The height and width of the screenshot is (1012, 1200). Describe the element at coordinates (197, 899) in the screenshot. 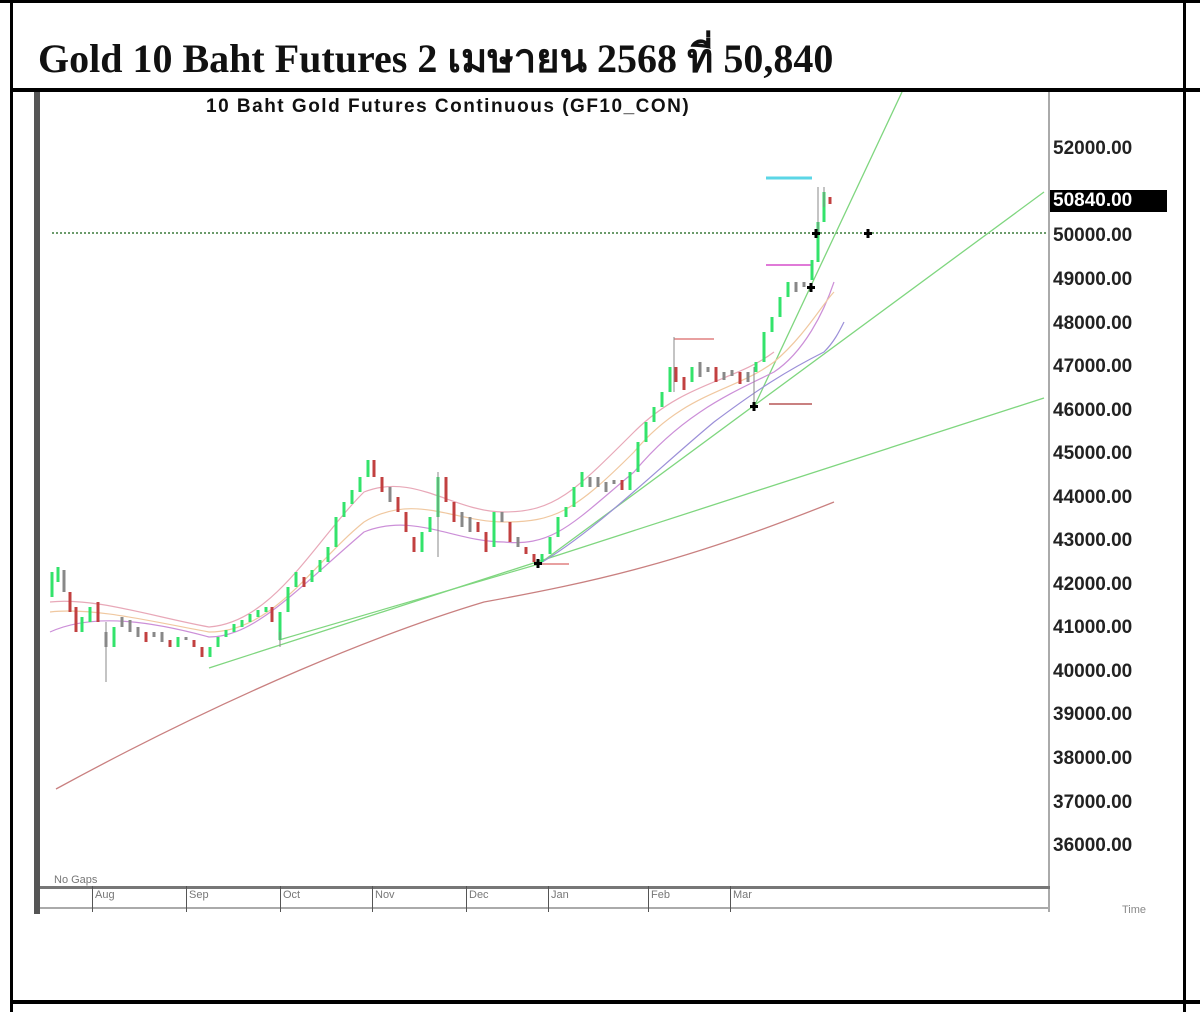

I see `x-tick-sep: Sep` at that location.